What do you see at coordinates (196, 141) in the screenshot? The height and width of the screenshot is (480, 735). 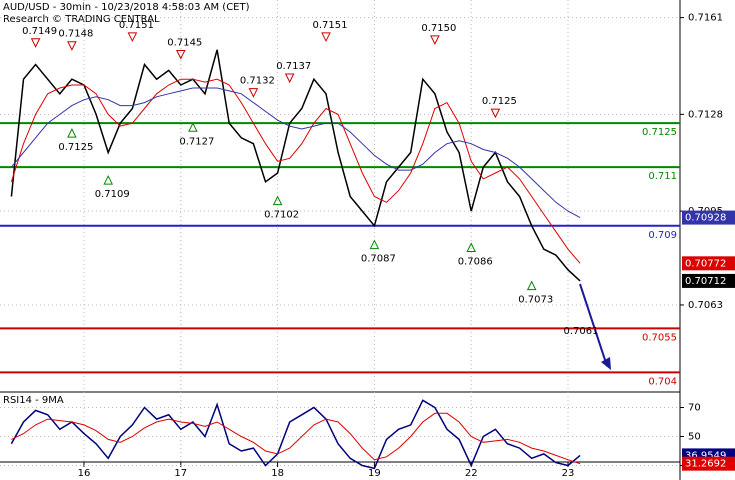 I see `low-label: 0.7127` at bounding box center [196, 141].